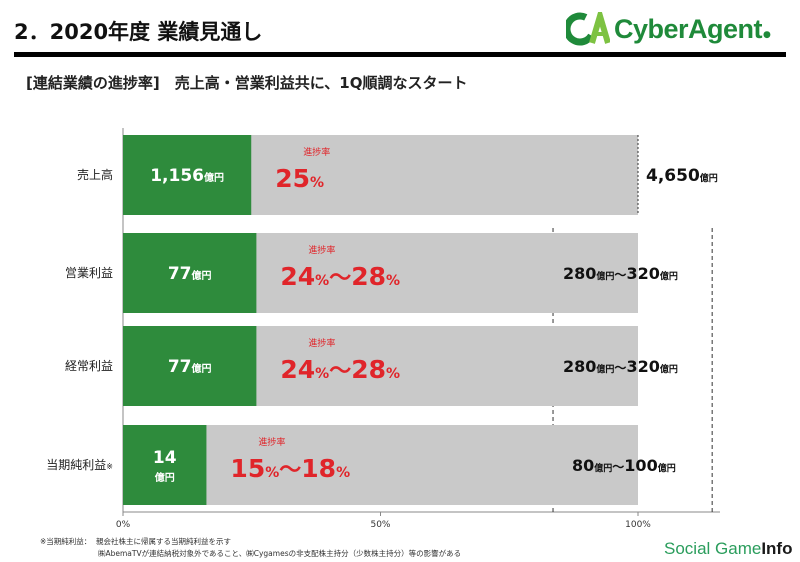  What do you see at coordinates (89, 366) in the screenshot?
I see `category-label: 経常利益` at bounding box center [89, 366].